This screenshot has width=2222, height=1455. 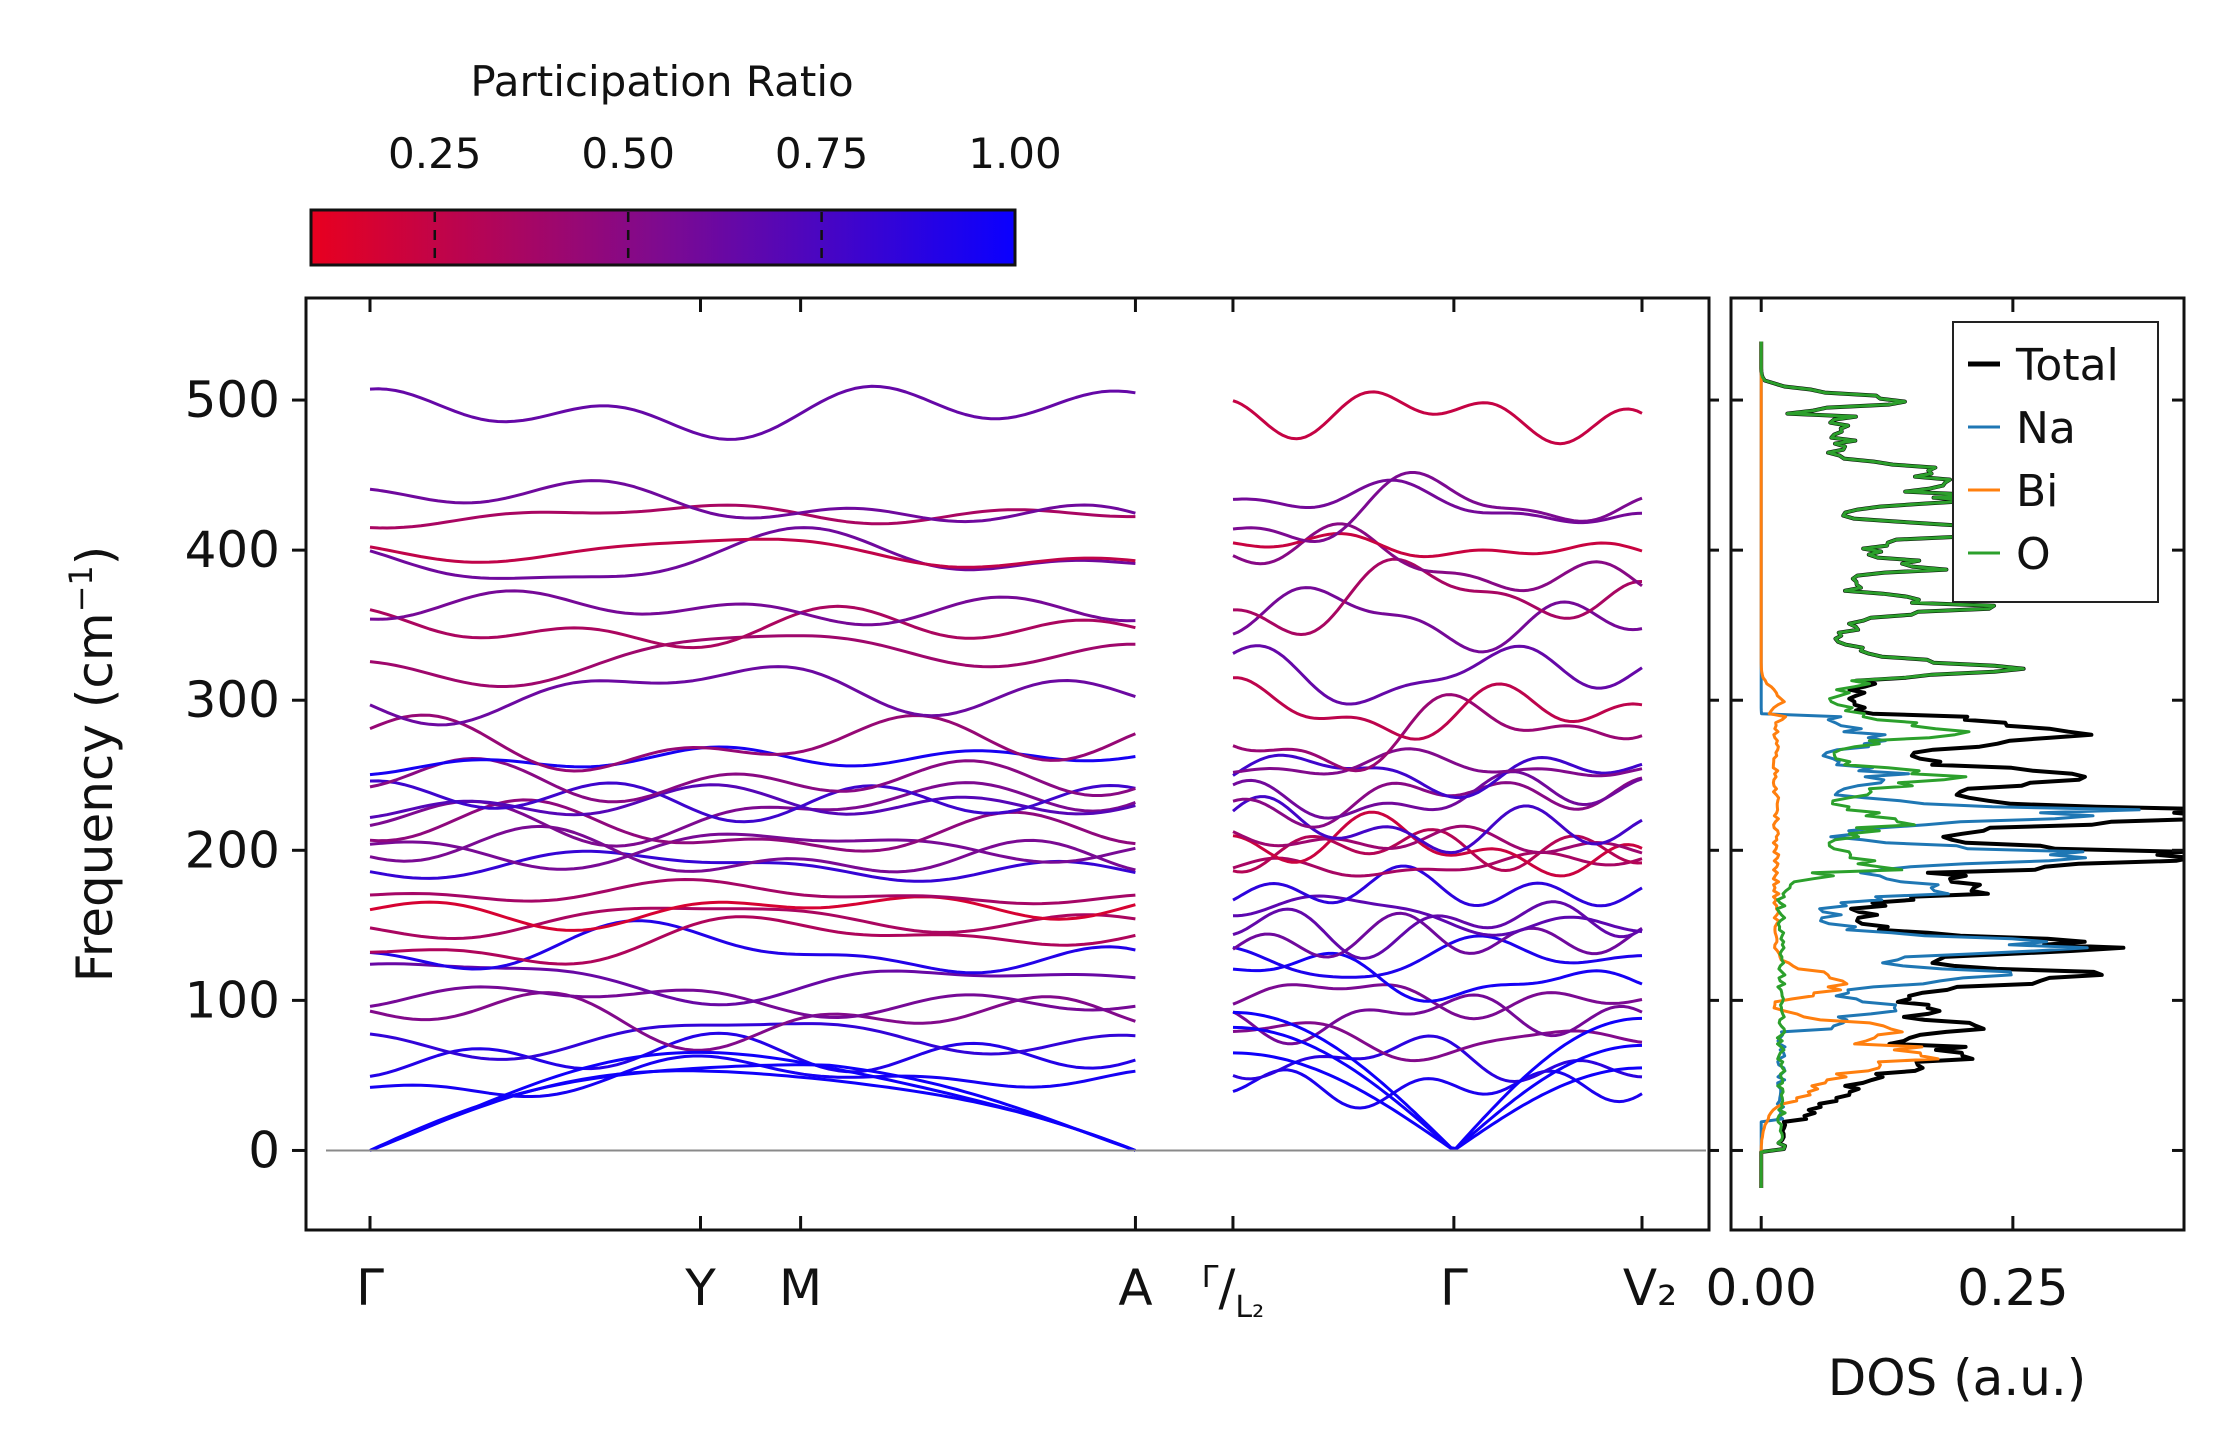 I want to click on legend-label: Bi, so click(x=2037, y=491).